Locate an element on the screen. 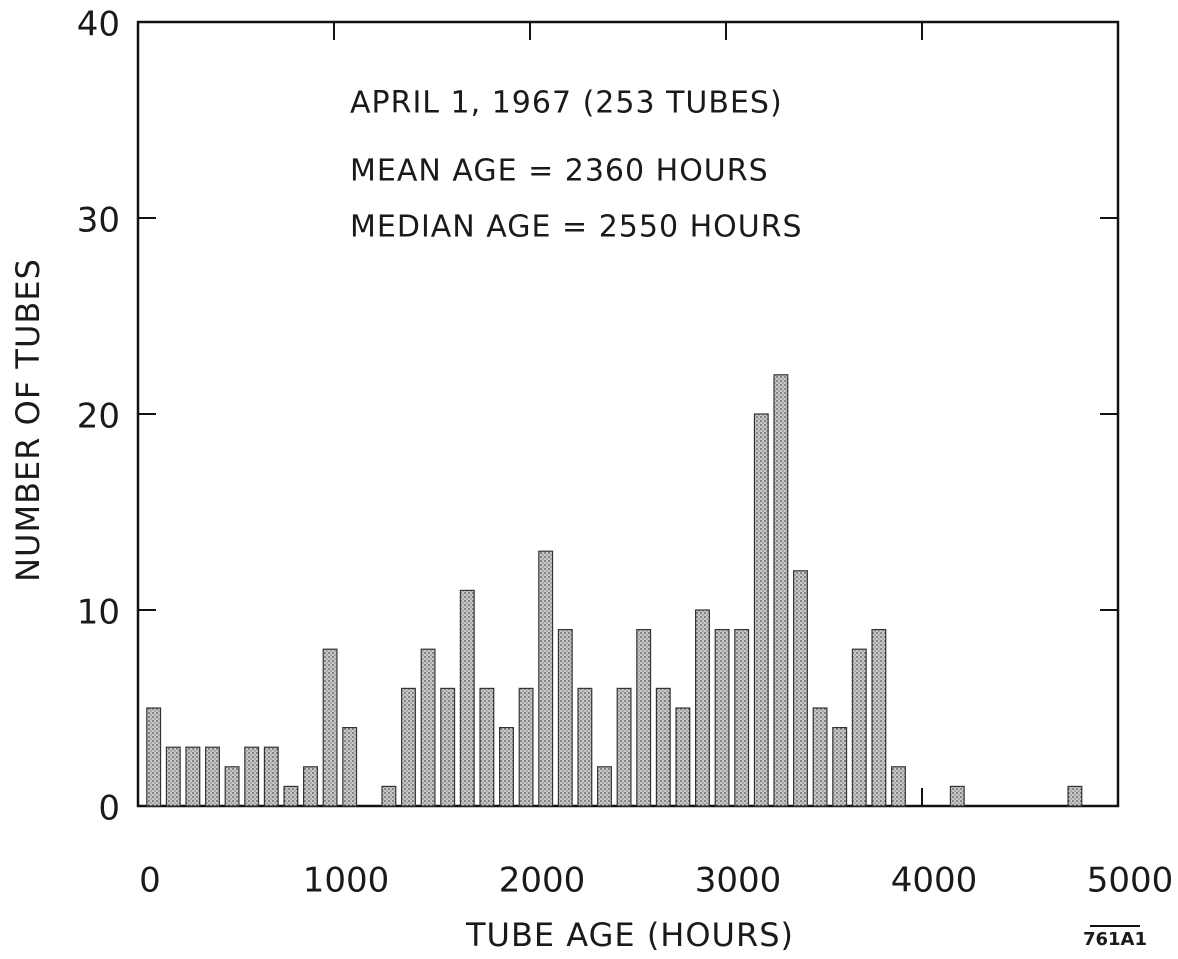 The height and width of the screenshot is (959, 1178). figure-id: 761A1 is located at coordinates (1115, 939).